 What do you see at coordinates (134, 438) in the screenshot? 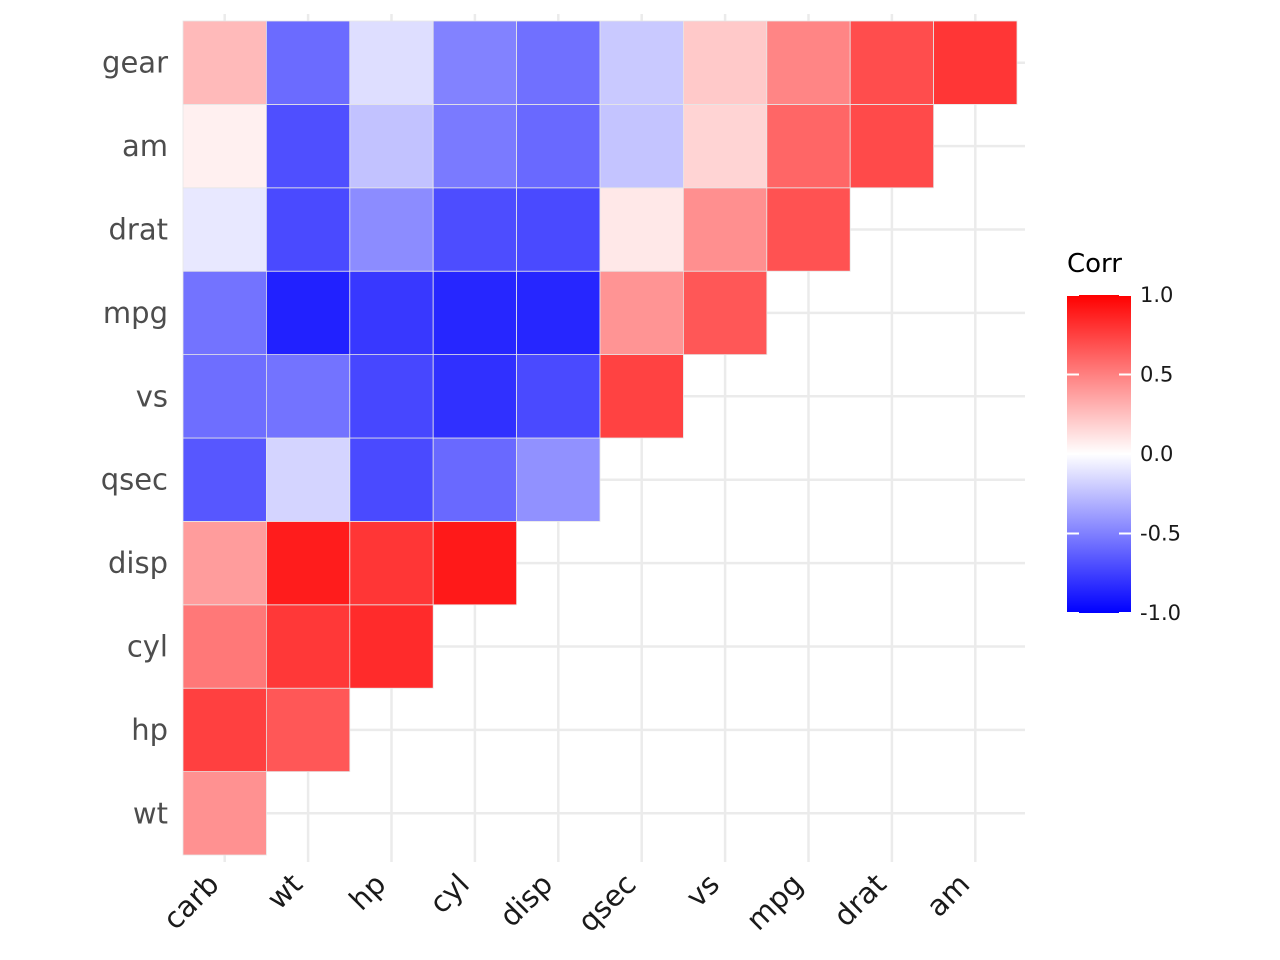
I see `y-axis-tick-labels: wt hp cyl disp qsec vs mpg drat am gear` at bounding box center [134, 438].